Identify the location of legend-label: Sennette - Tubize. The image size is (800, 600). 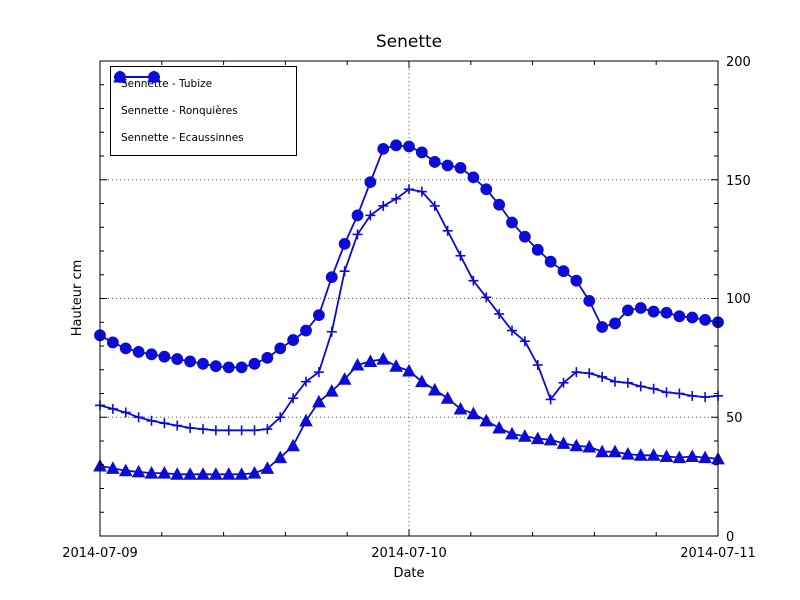
(167, 84).